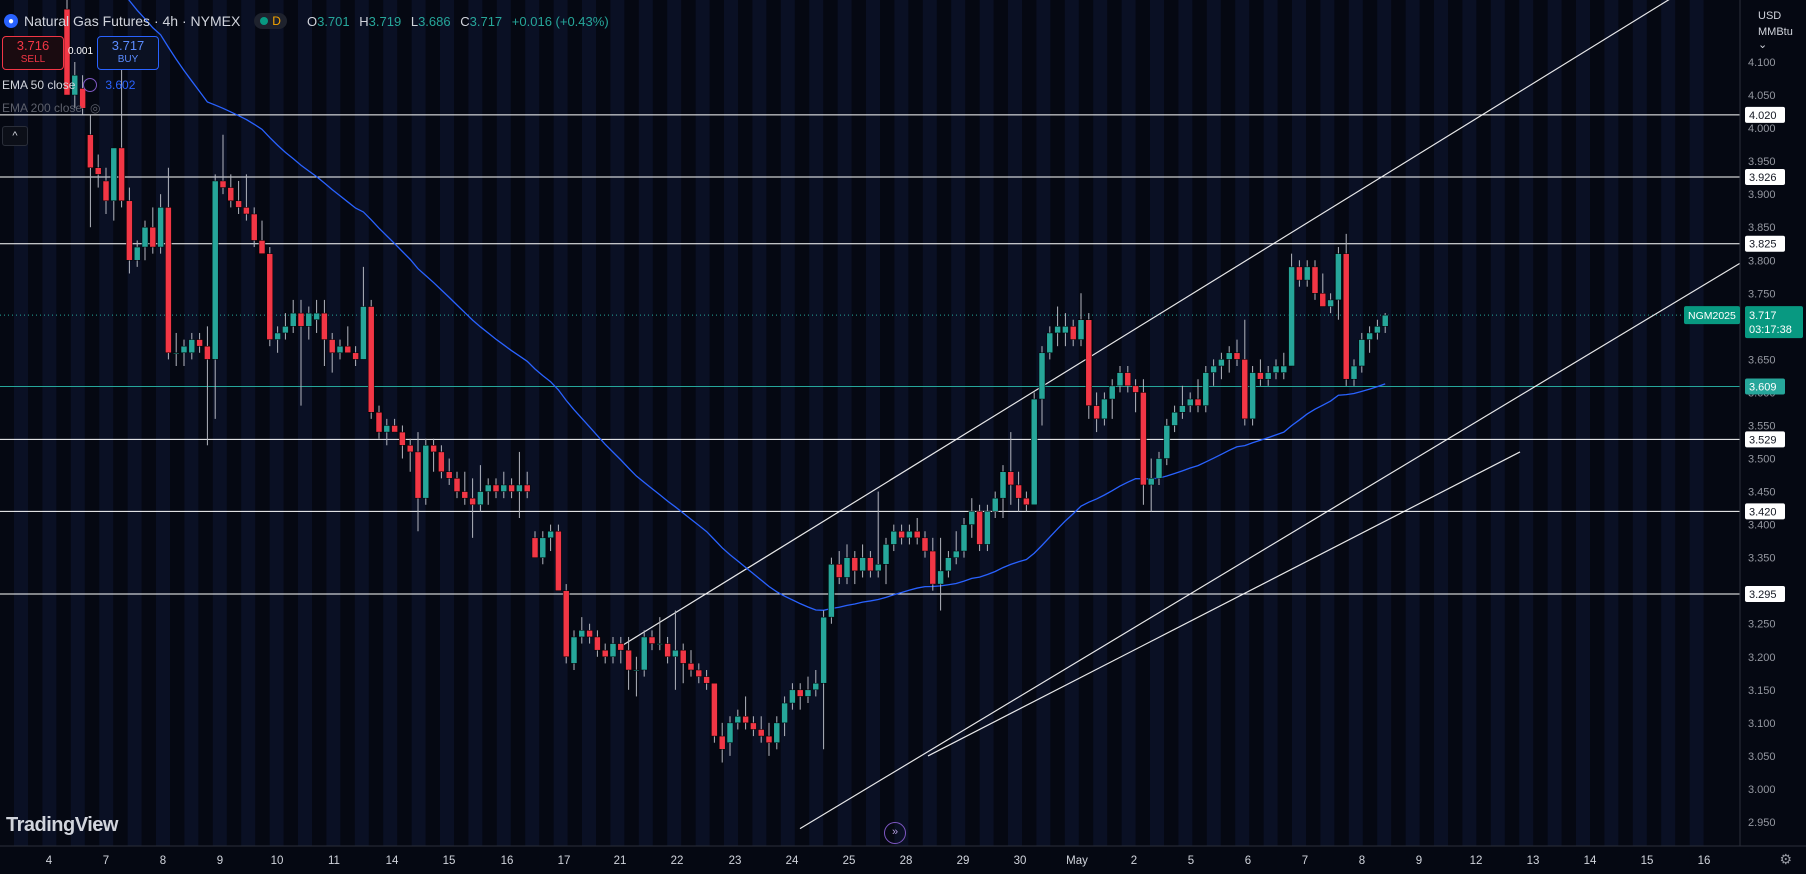 Image resolution: width=1806 pixels, height=874 pixels. I want to click on time-tick-label: 15, so click(1647, 861).